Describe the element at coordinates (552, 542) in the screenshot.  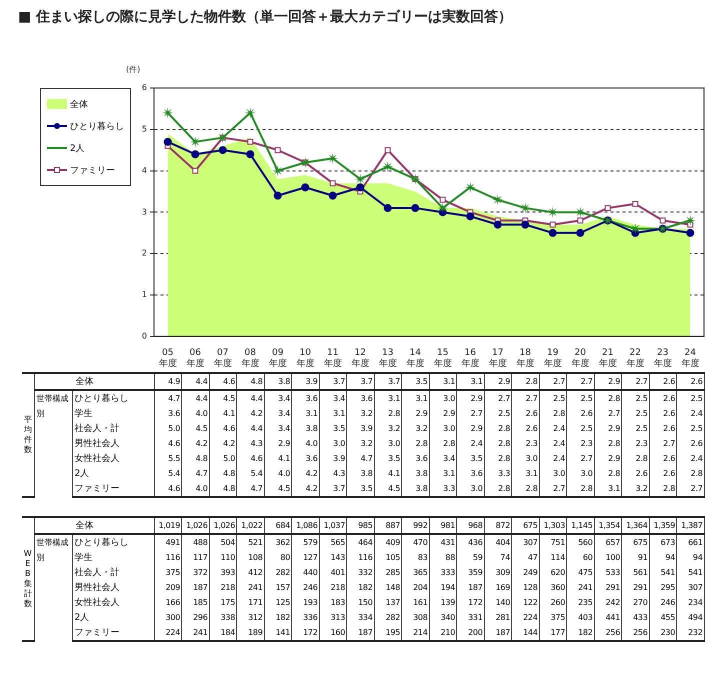
I see `data-label: 751` at that location.